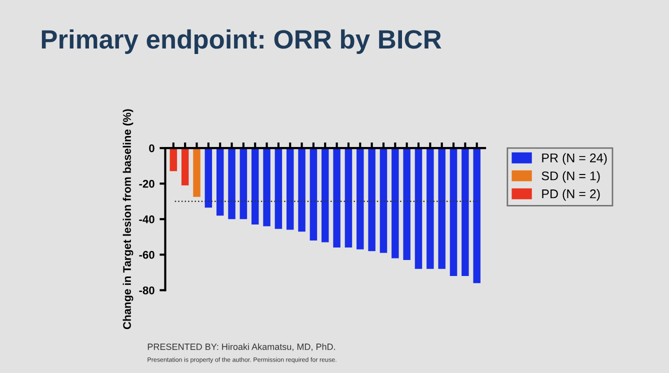 The image size is (669, 373). What do you see at coordinates (146, 290) in the screenshot?
I see `y-tick-label: -80` at bounding box center [146, 290].